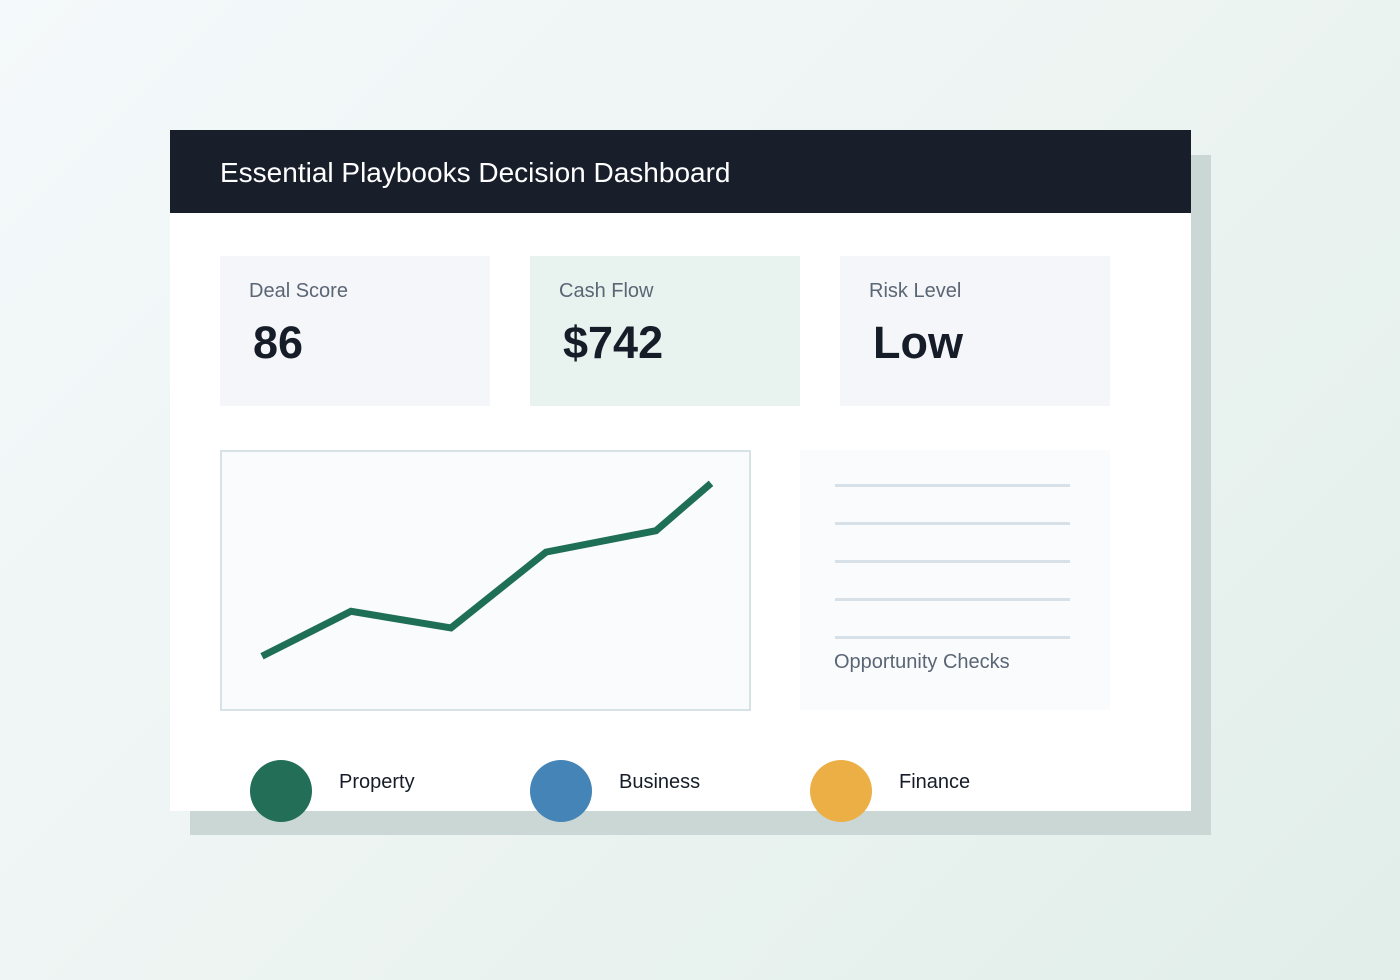 The height and width of the screenshot is (980, 1400). I want to click on kpi-value: $742, so click(613, 342).